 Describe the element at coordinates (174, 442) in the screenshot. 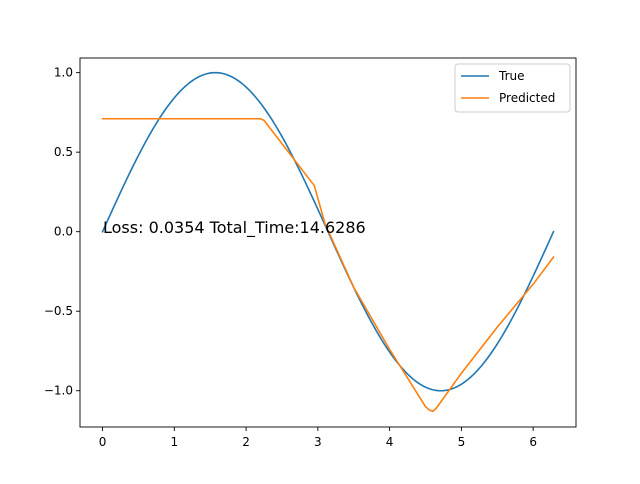

I see `x-tick-label: 1` at that location.